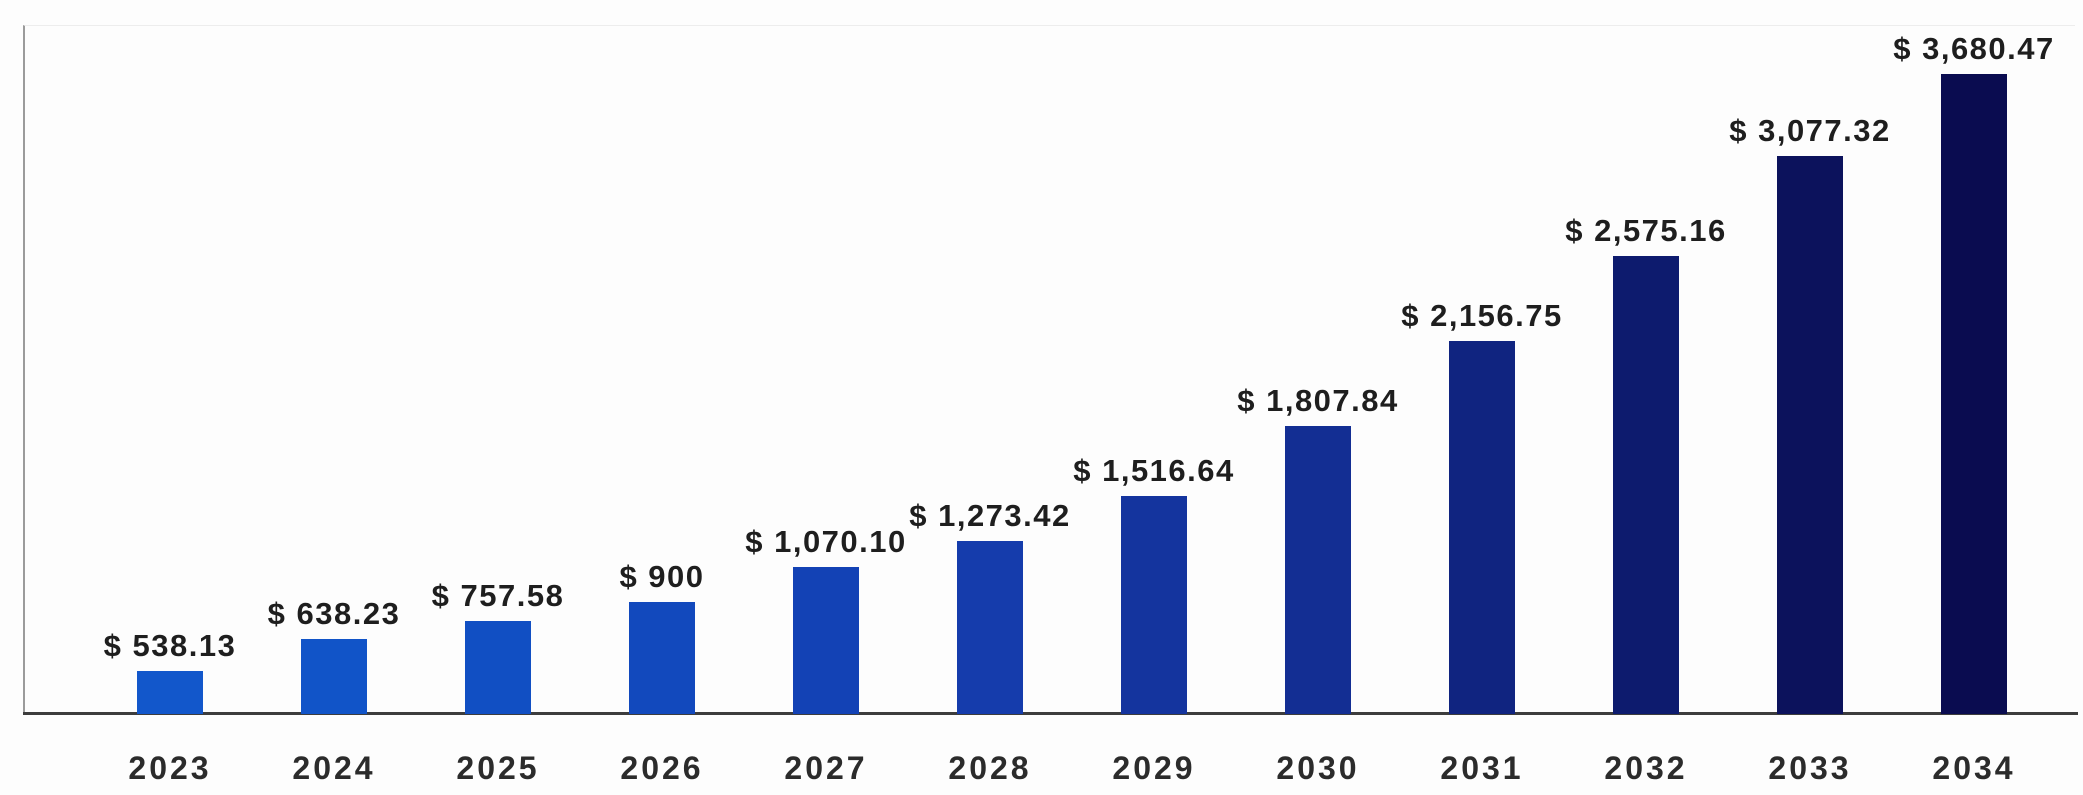 The image size is (2083, 795). Describe the element at coordinates (1482, 768) in the screenshot. I see `x-tick-label-2031: 2031` at that location.